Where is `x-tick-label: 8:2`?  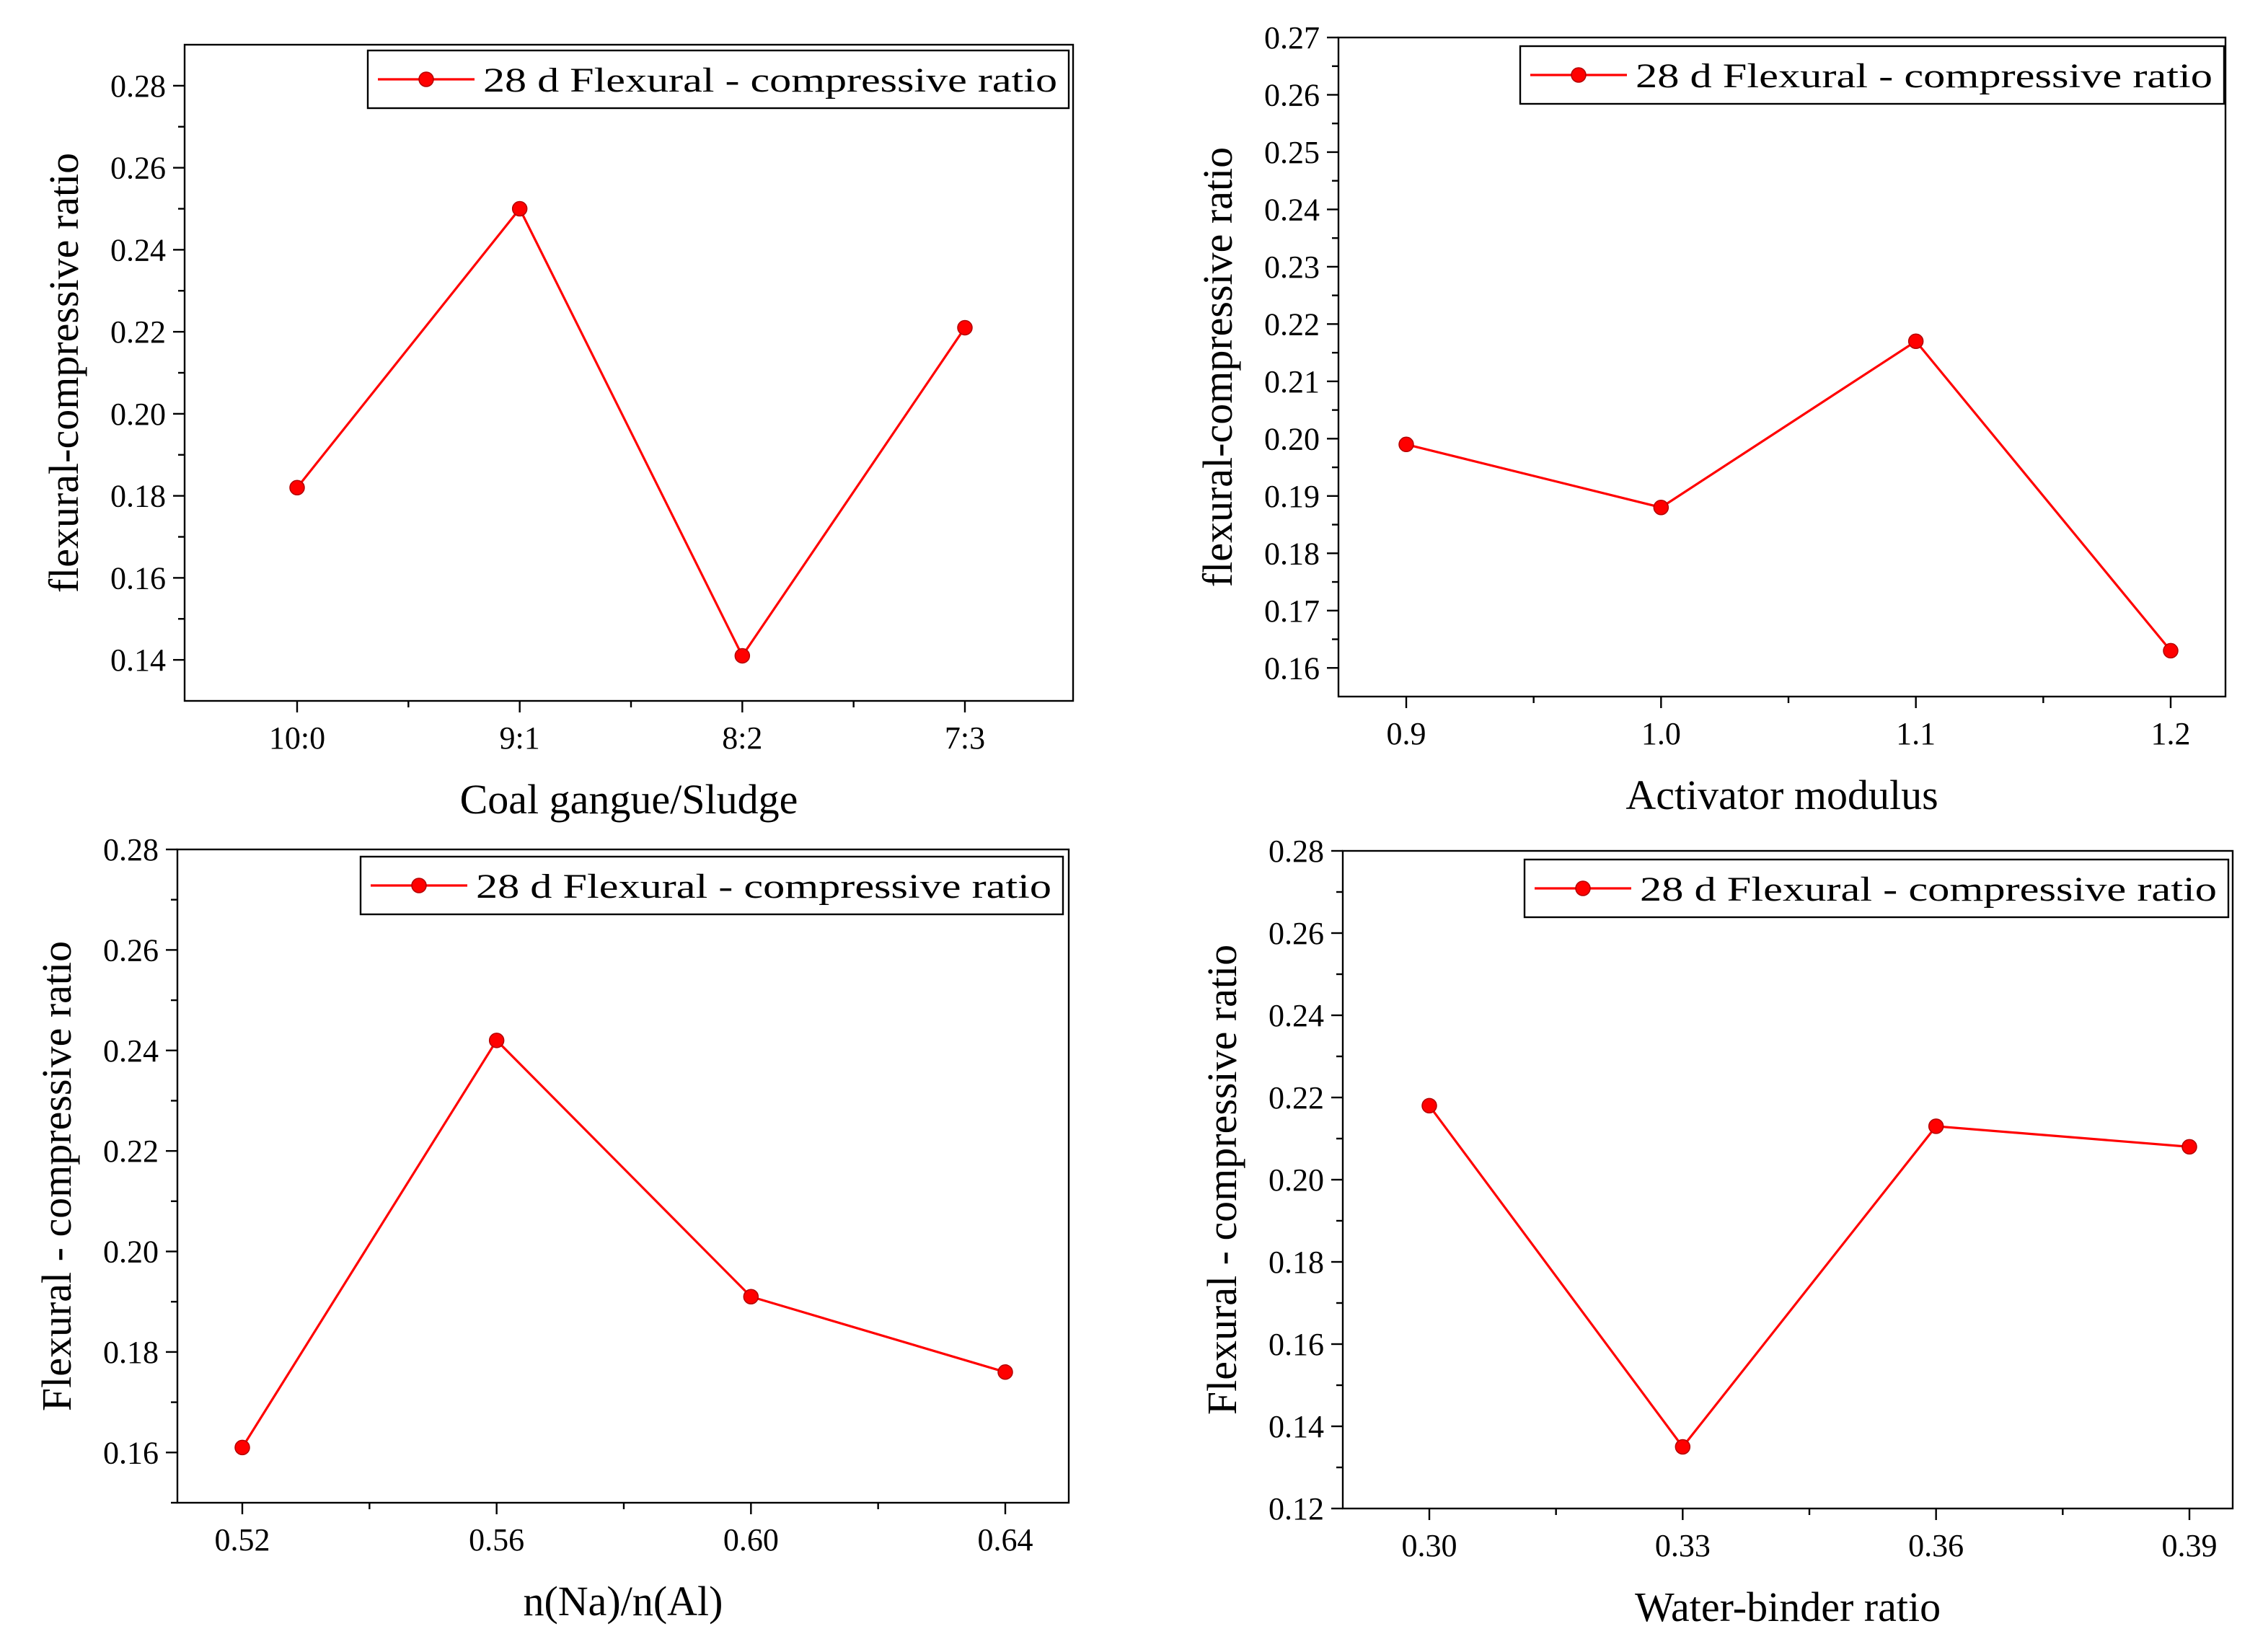 x-tick-label: 8:2 is located at coordinates (742, 738).